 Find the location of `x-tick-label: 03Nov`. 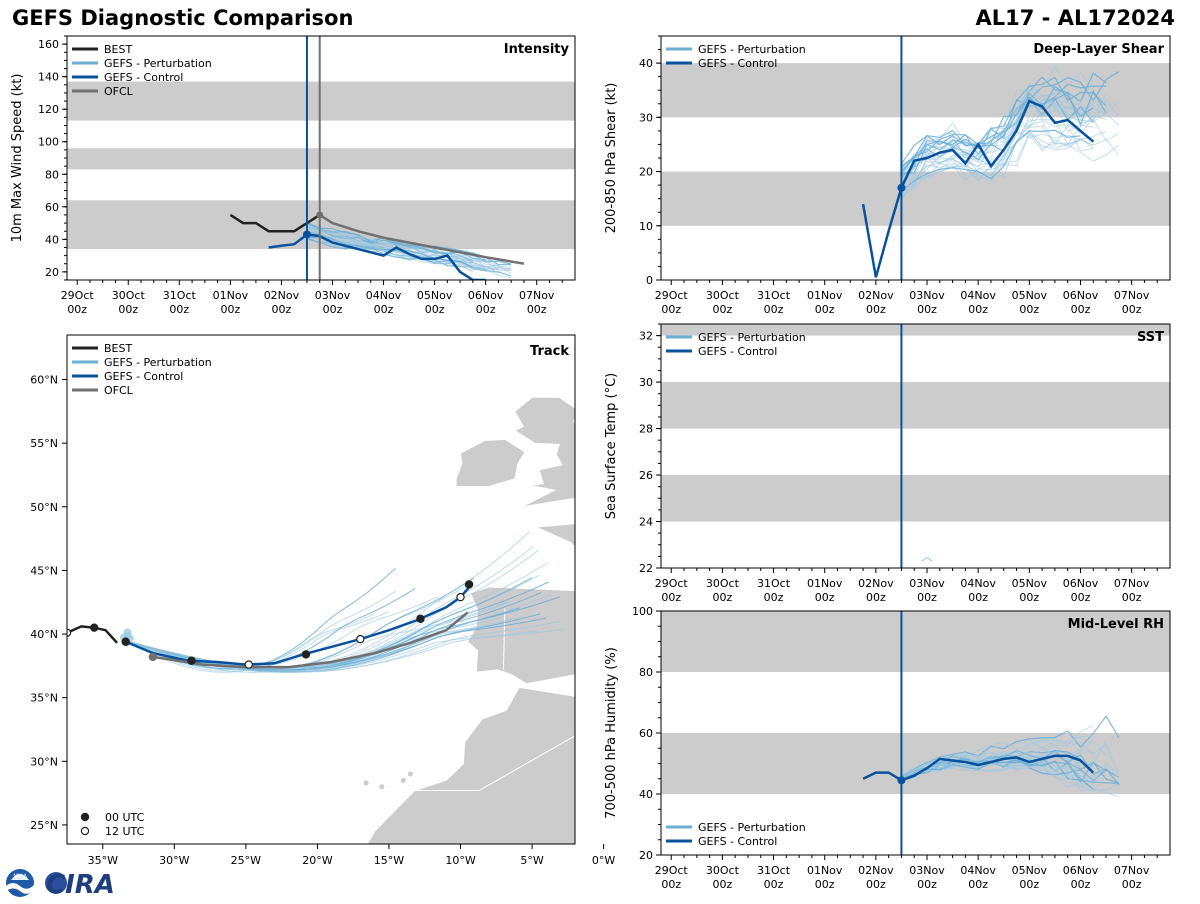

x-tick-label: 03Nov is located at coordinates (333, 295).